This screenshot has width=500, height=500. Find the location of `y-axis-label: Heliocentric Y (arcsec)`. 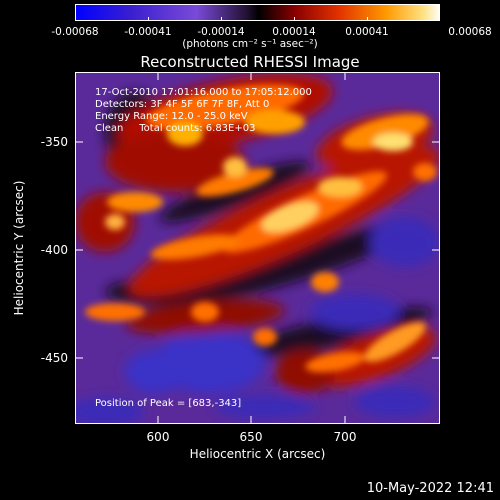

y-axis-label: Heliocentric Y (arcsec) is located at coordinates (19, 248).